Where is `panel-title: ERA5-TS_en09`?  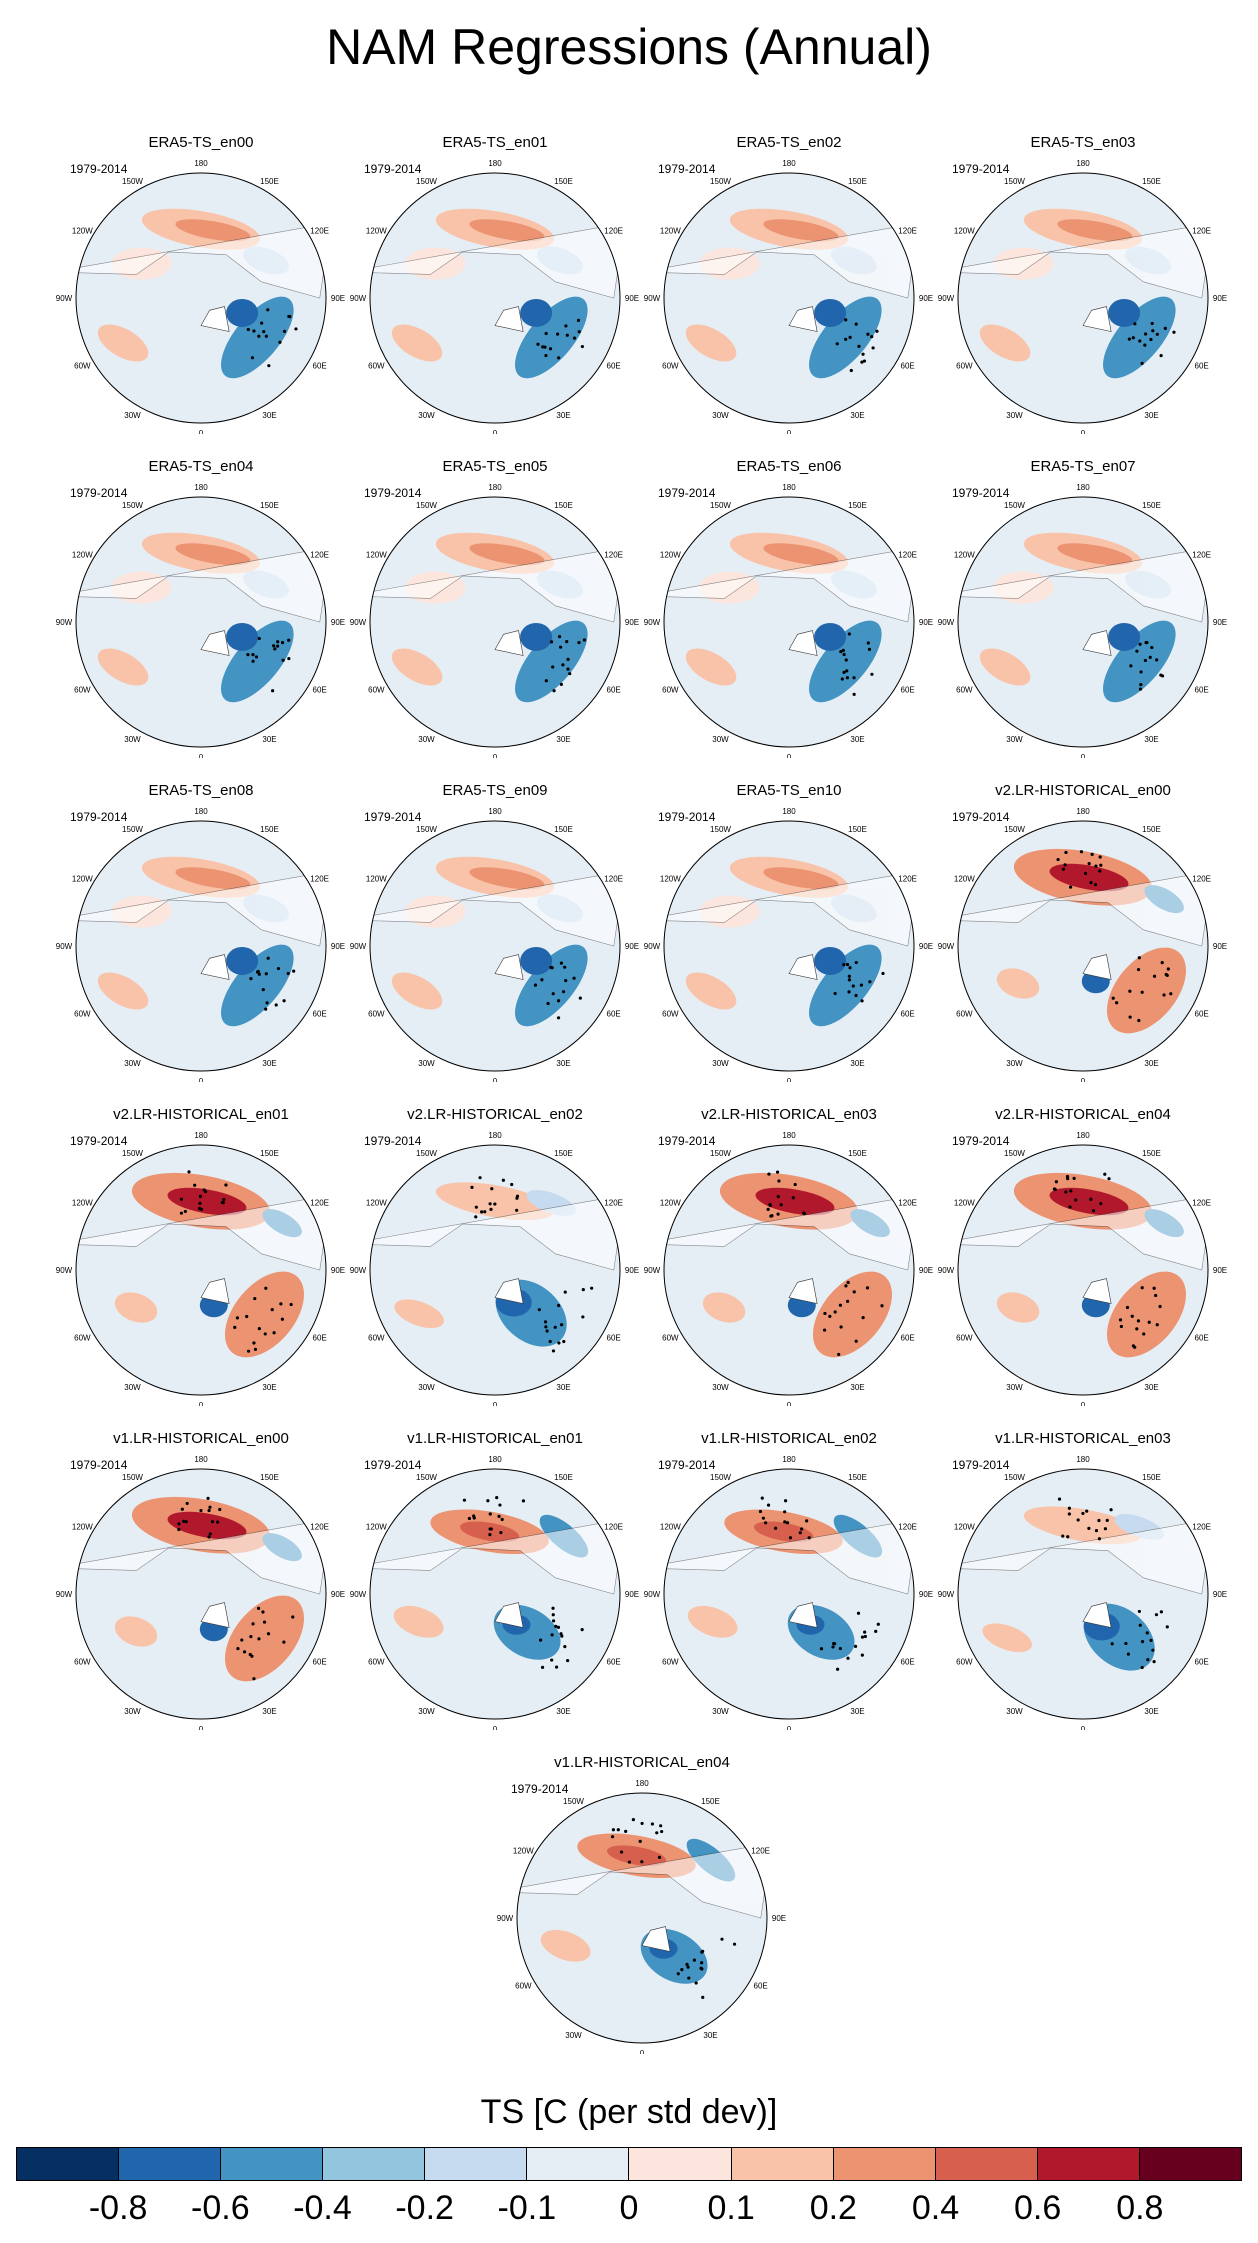
panel-title: ERA5-TS_en09 is located at coordinates (495, 790).